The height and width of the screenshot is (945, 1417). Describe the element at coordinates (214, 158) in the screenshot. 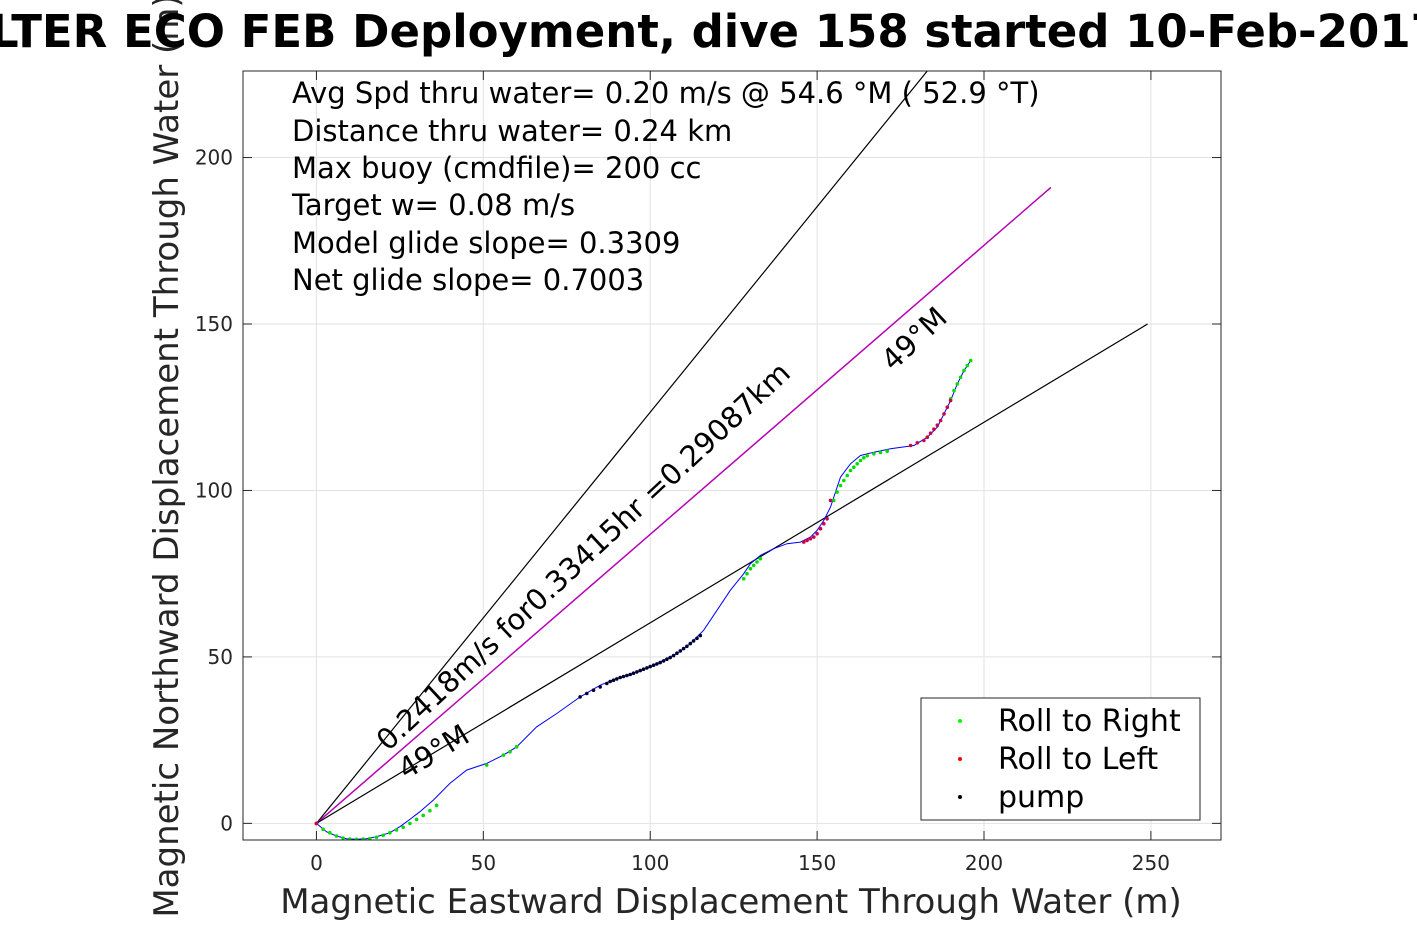

I see `y-tick-label: 200` at that location.